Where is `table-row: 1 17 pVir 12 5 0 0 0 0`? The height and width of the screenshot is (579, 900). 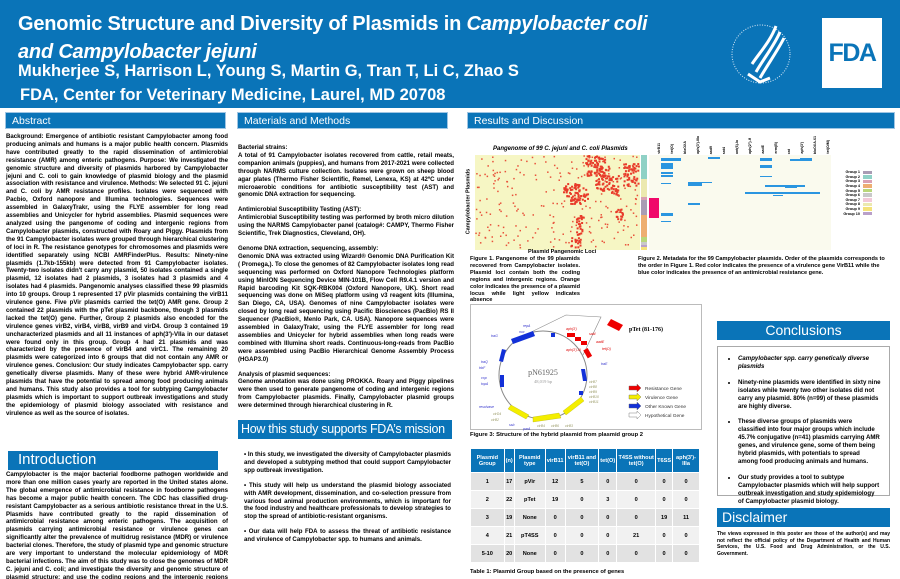
table-row: 1 17 pVir 12 5 0 0 0 0 is located at coordinates (585, 481).